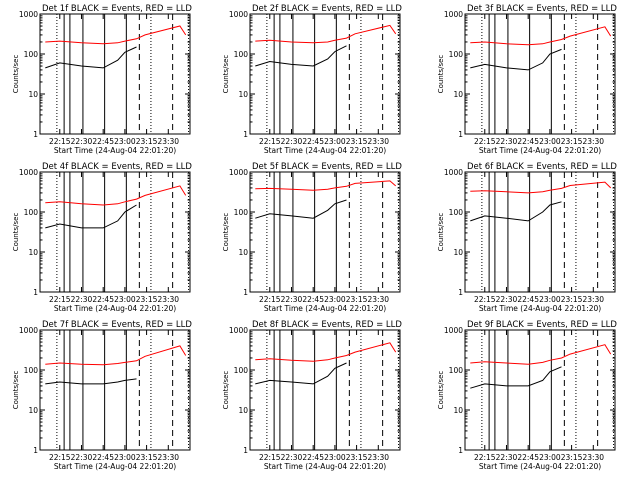  I want to click on panel-title: Det 1f BLACK = Events, RED = LLD, so click(117, 9).